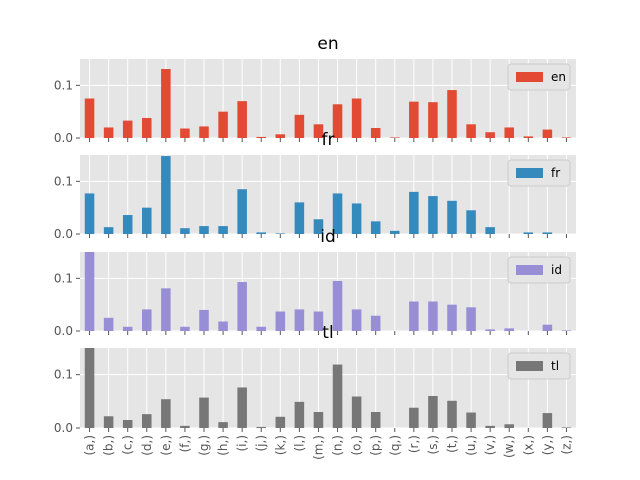 The width and height of the screenshot is (640, 480). What do you see at coordinates (509, 446) in the screenshot?
I see `x-tick-label: (w,)` at bounding box center [509, 446].